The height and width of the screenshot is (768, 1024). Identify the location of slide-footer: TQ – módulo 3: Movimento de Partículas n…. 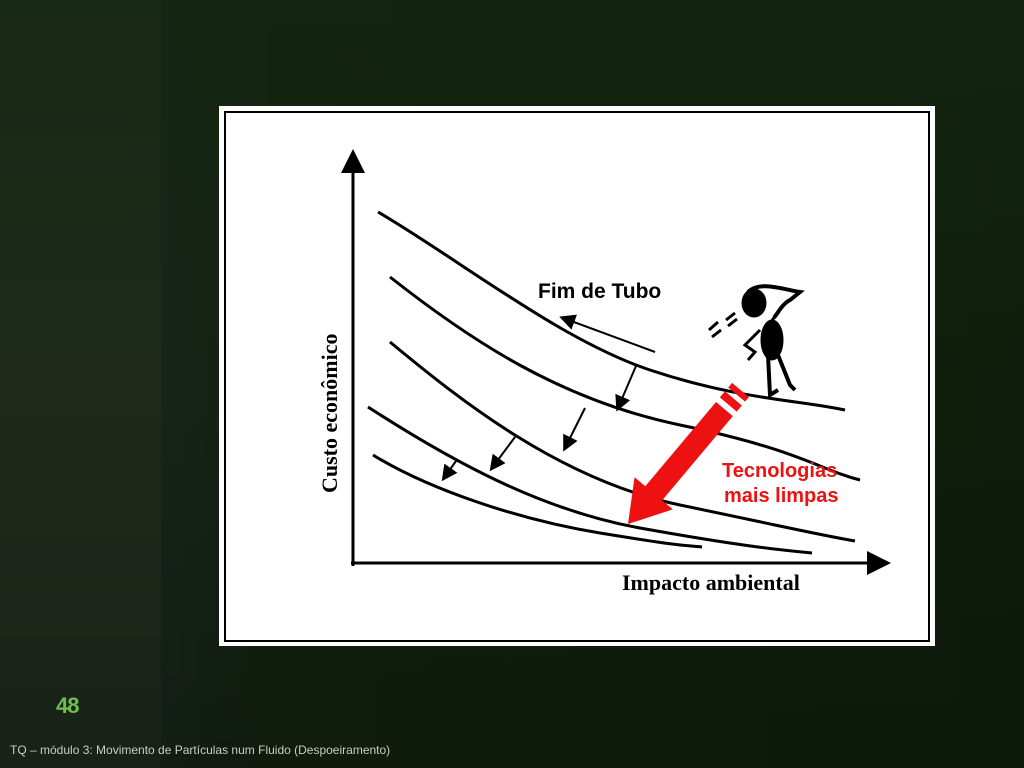
(200, 750).